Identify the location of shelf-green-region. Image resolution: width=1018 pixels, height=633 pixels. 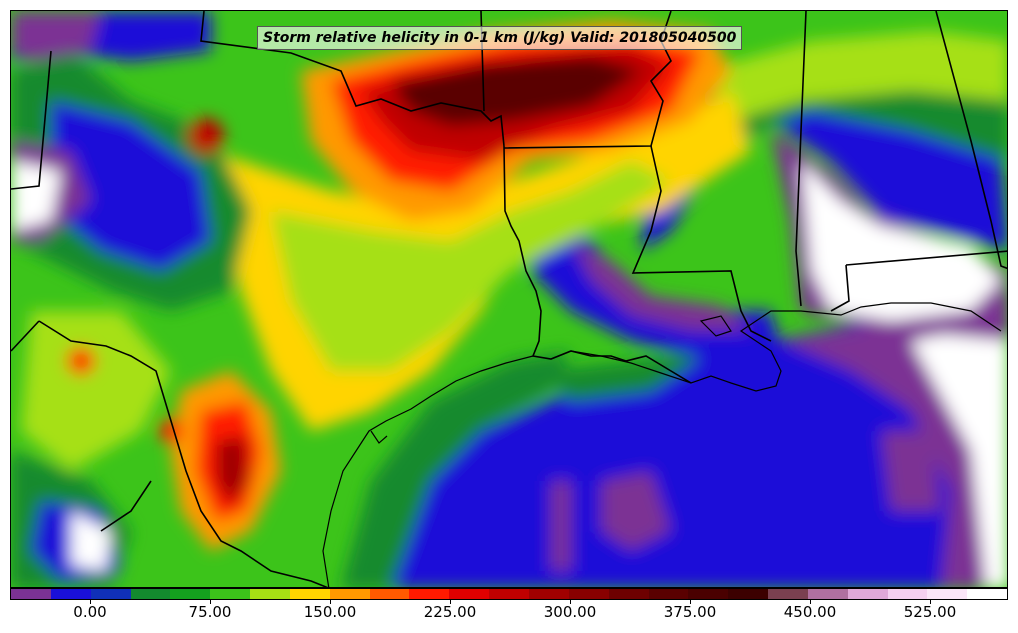
(456, 469).